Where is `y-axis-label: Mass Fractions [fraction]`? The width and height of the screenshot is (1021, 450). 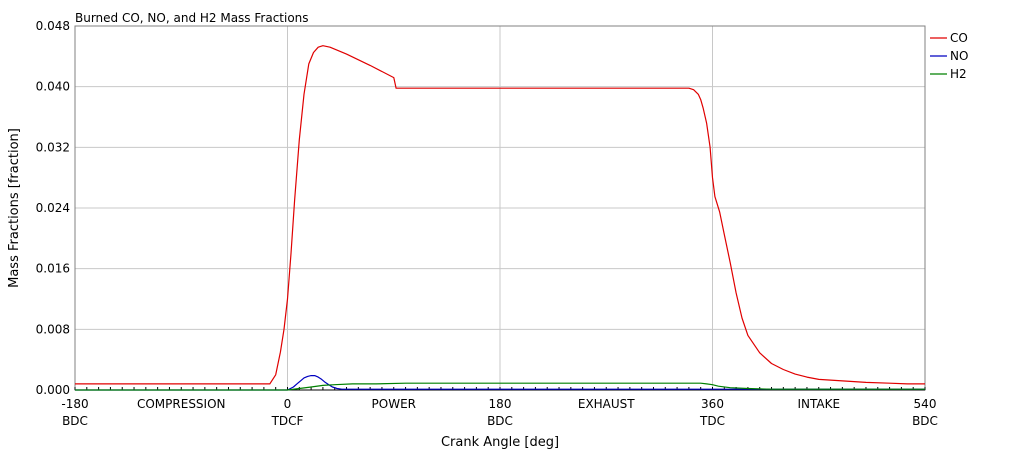 y-axis-label: Mass Fractions [fraction] is located at coordinates (14, 208).